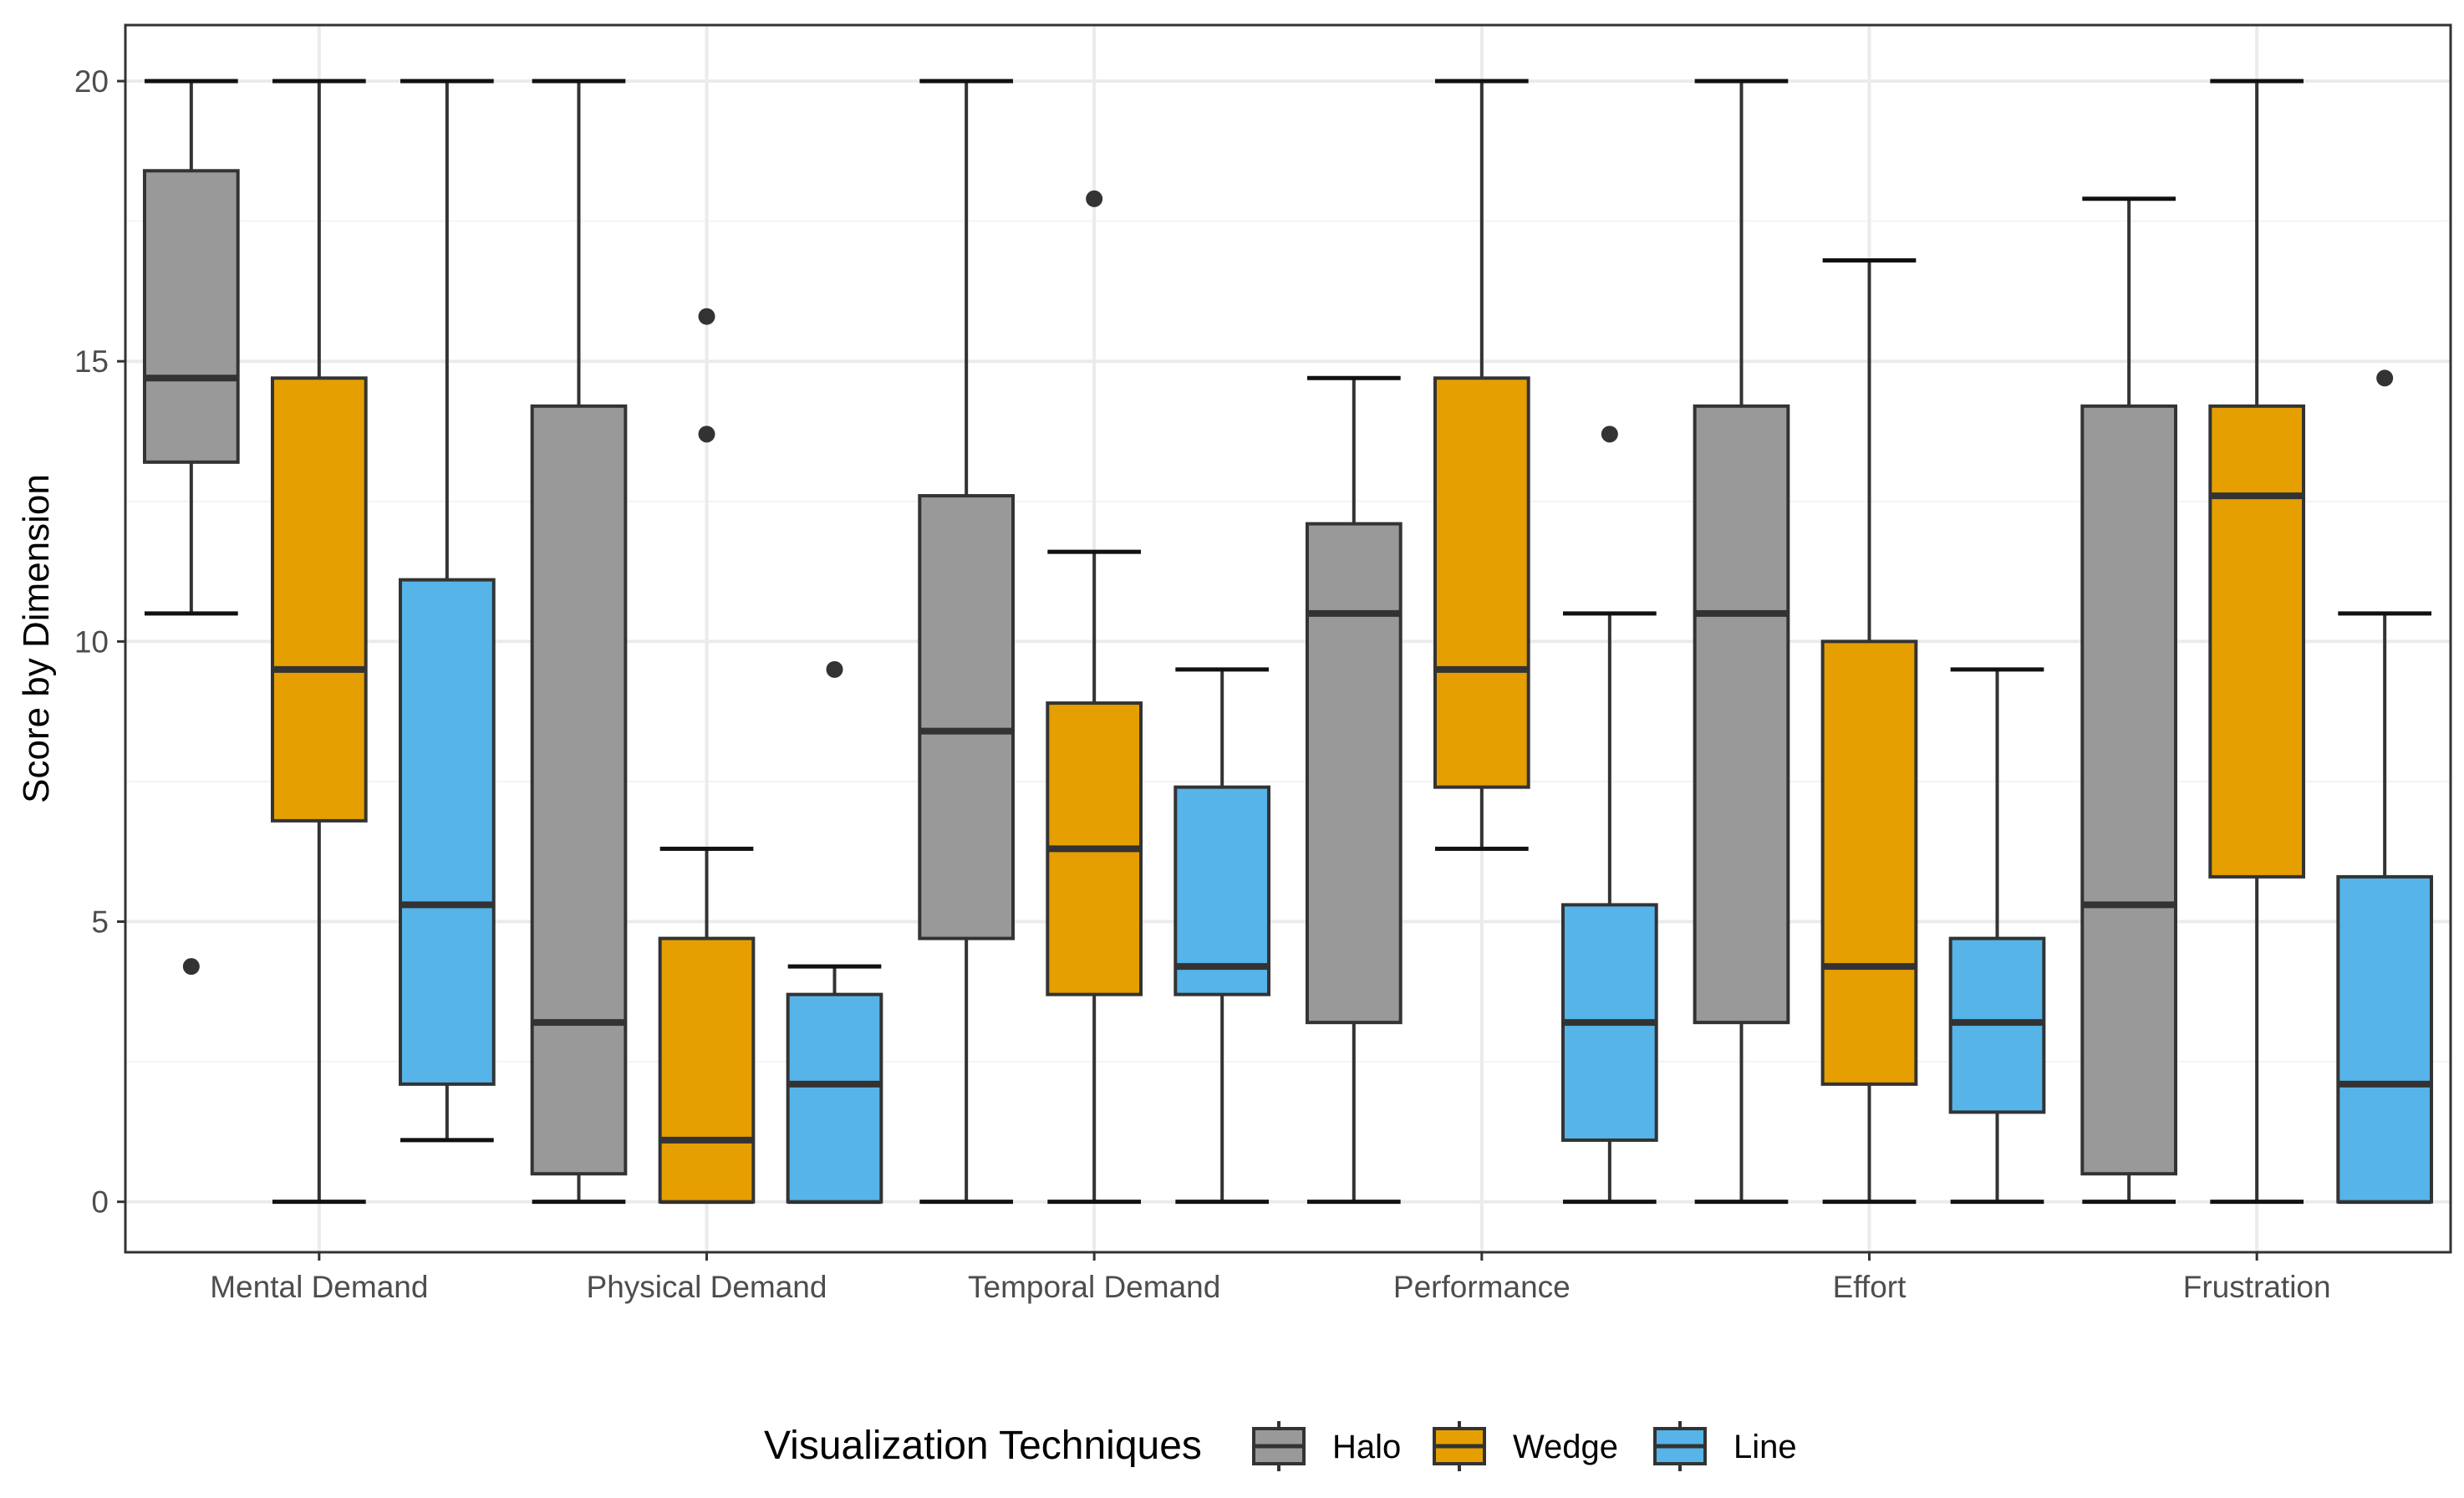 This screenshot has width=2464, height=1498. Describe the element at coordinates (100, 1202) in the screenshot. I see `y-tick-label: 0` at that location.